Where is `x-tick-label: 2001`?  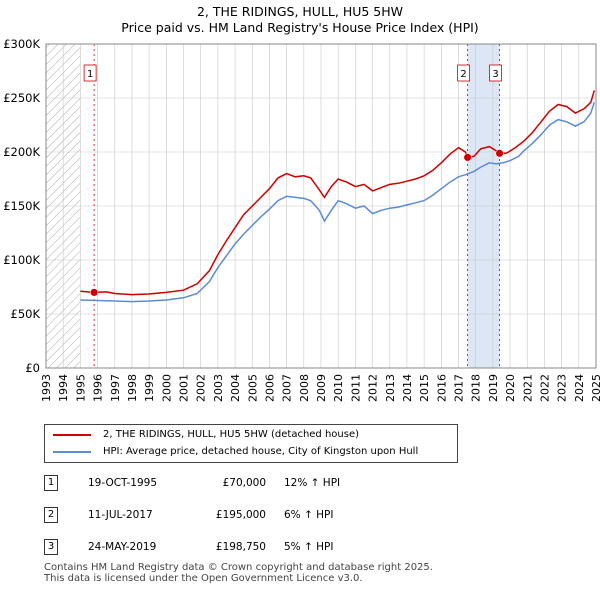 x-tick-label: 2001 is located at coordinates (184, 388).